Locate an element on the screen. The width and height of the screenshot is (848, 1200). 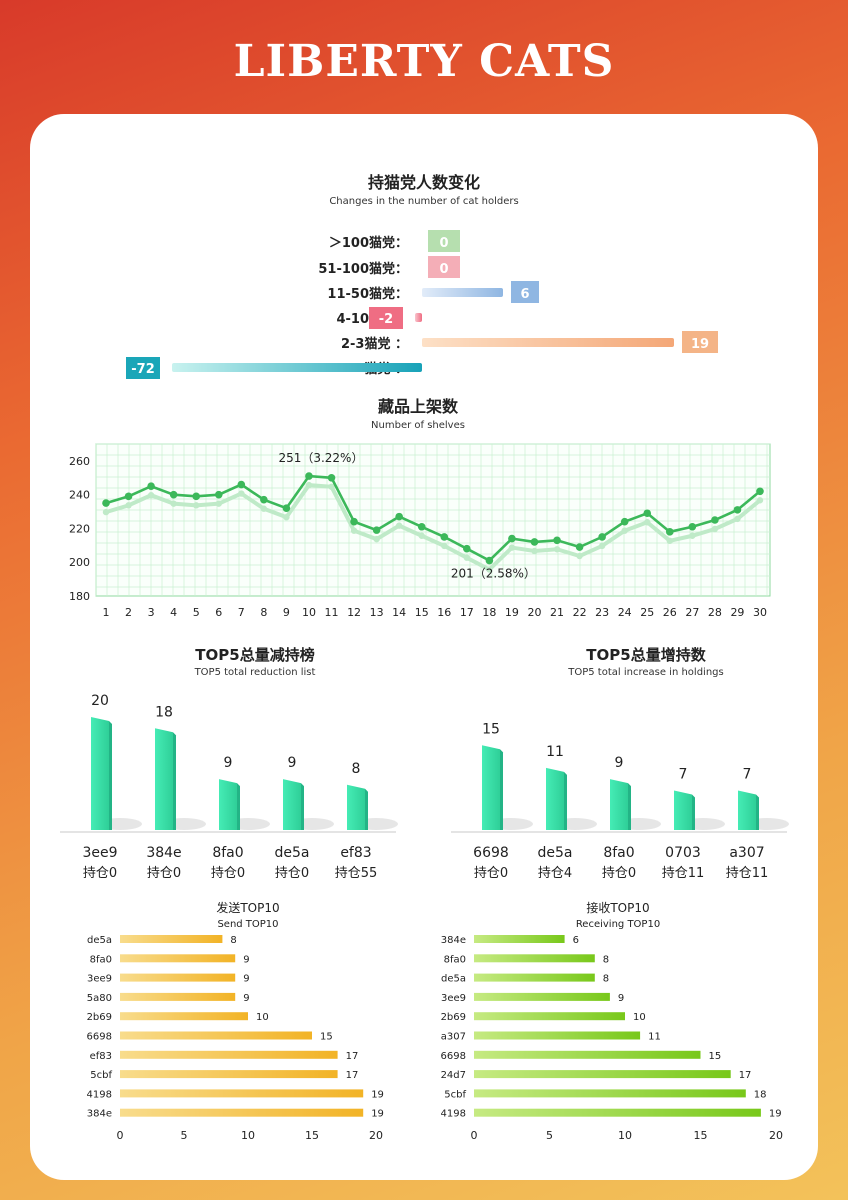
send-value-label: 15 is located at coordinates (326, 1037).